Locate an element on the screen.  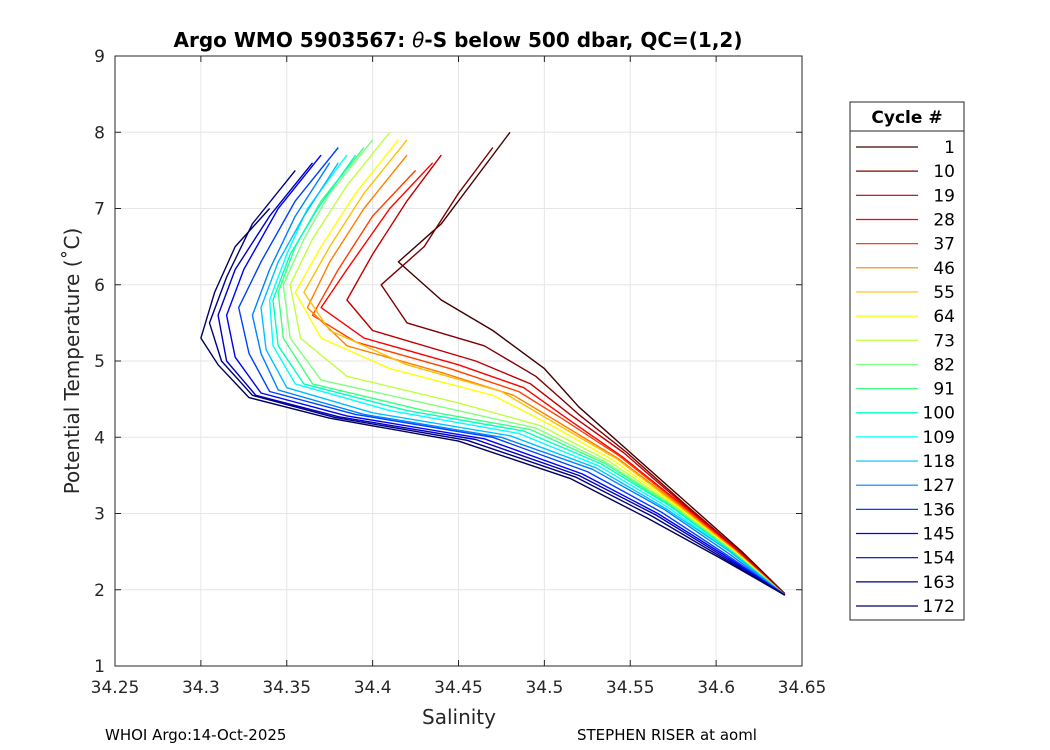
legend-label: 136 is located at coordinates (939, 510).